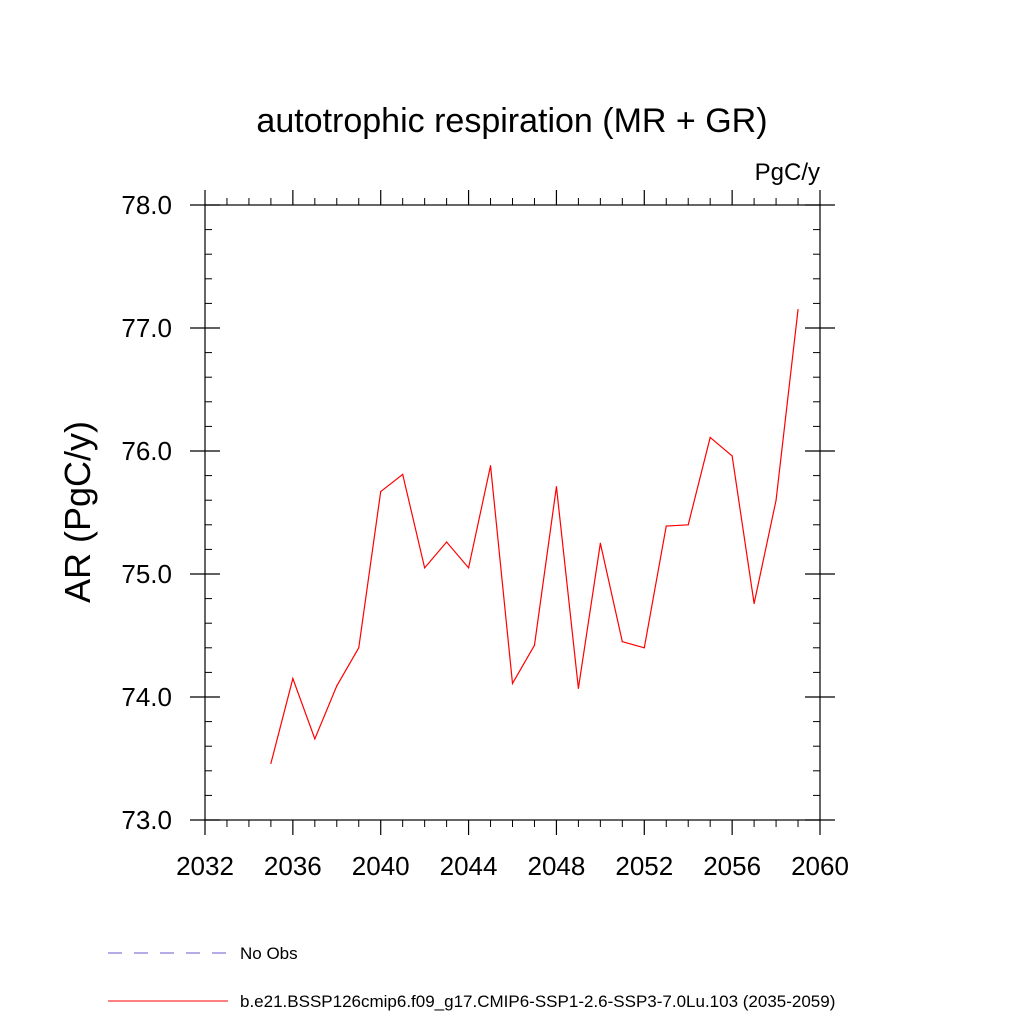 This screenshot has height=1024, width=1024. I want to click on x-tick-label: 2032, so click(205, 866).